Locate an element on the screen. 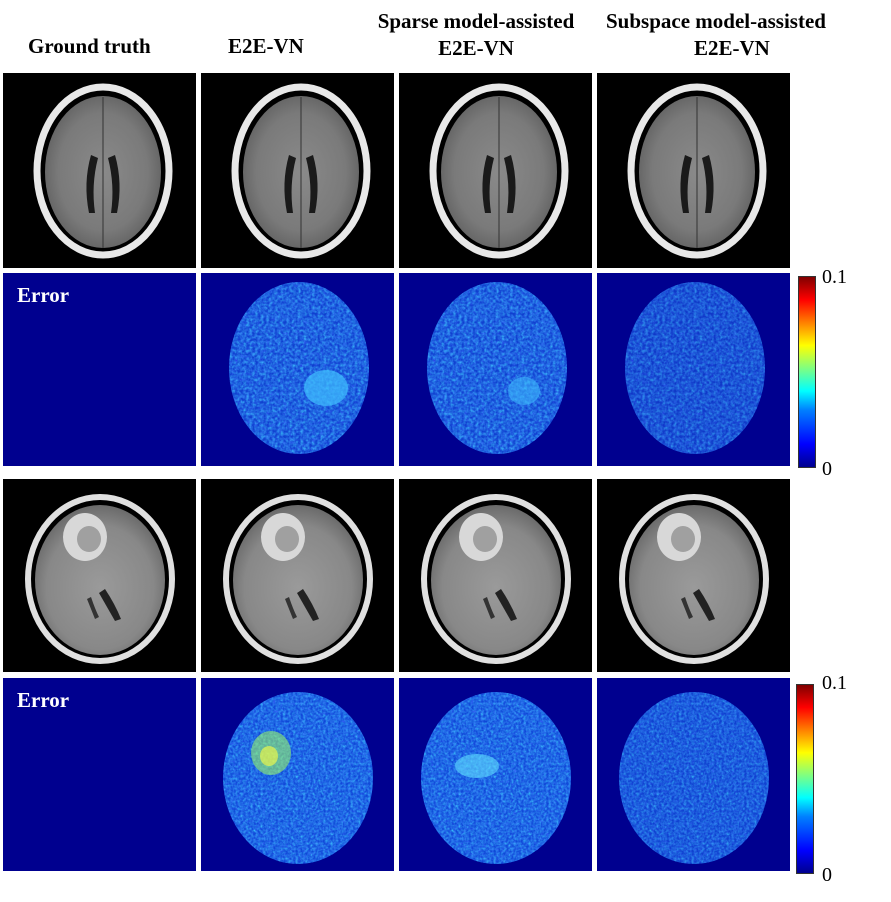  header-sparse-line1: Sparse model-assisted is located at coordinates (476, 21).